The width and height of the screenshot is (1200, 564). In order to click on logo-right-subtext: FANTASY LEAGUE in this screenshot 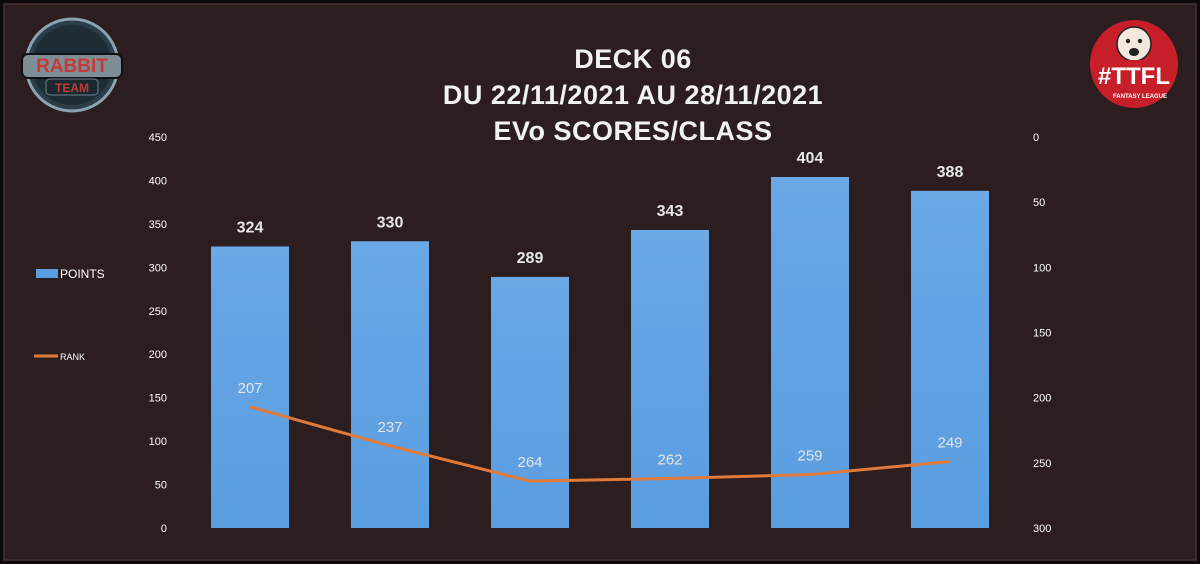, I will do `click(1140, 97)`.